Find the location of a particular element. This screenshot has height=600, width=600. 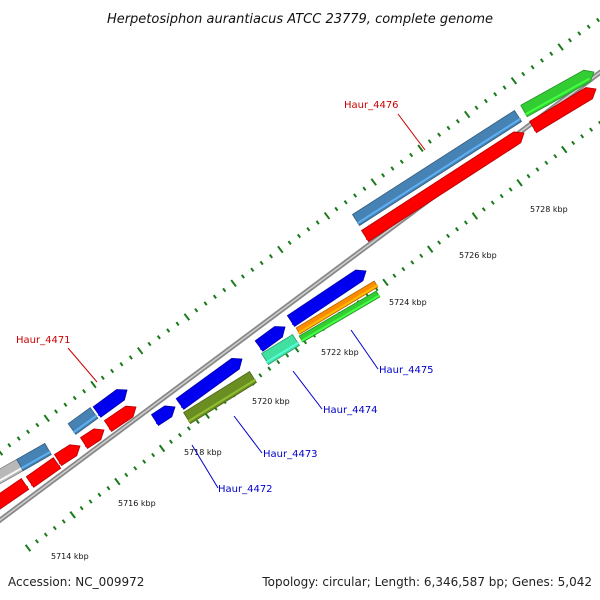

feature-blue-small is located at coordinates (163, 415).